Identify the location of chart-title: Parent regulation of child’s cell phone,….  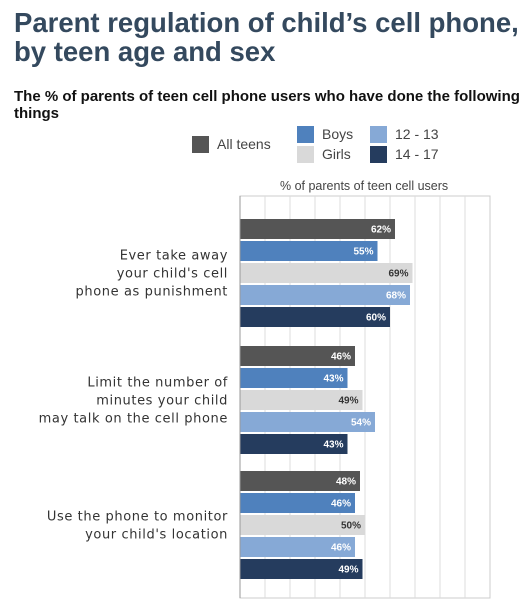
(266, 37).